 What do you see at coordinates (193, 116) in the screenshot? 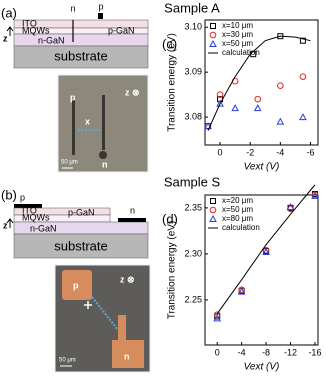
I see `y-tick-label: 3.08` at bounding box center [193, 116].